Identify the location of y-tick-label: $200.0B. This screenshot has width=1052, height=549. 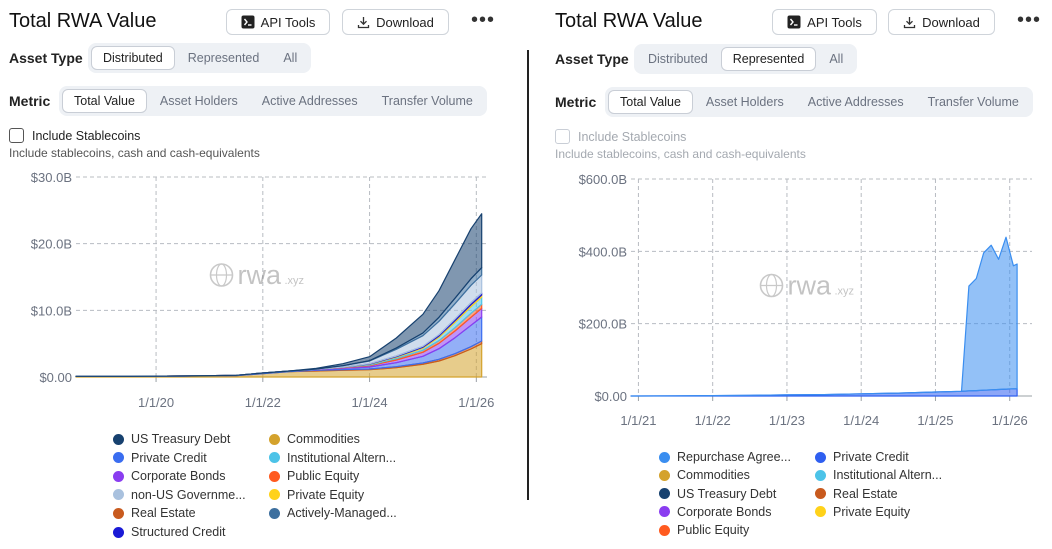
(603, 324).